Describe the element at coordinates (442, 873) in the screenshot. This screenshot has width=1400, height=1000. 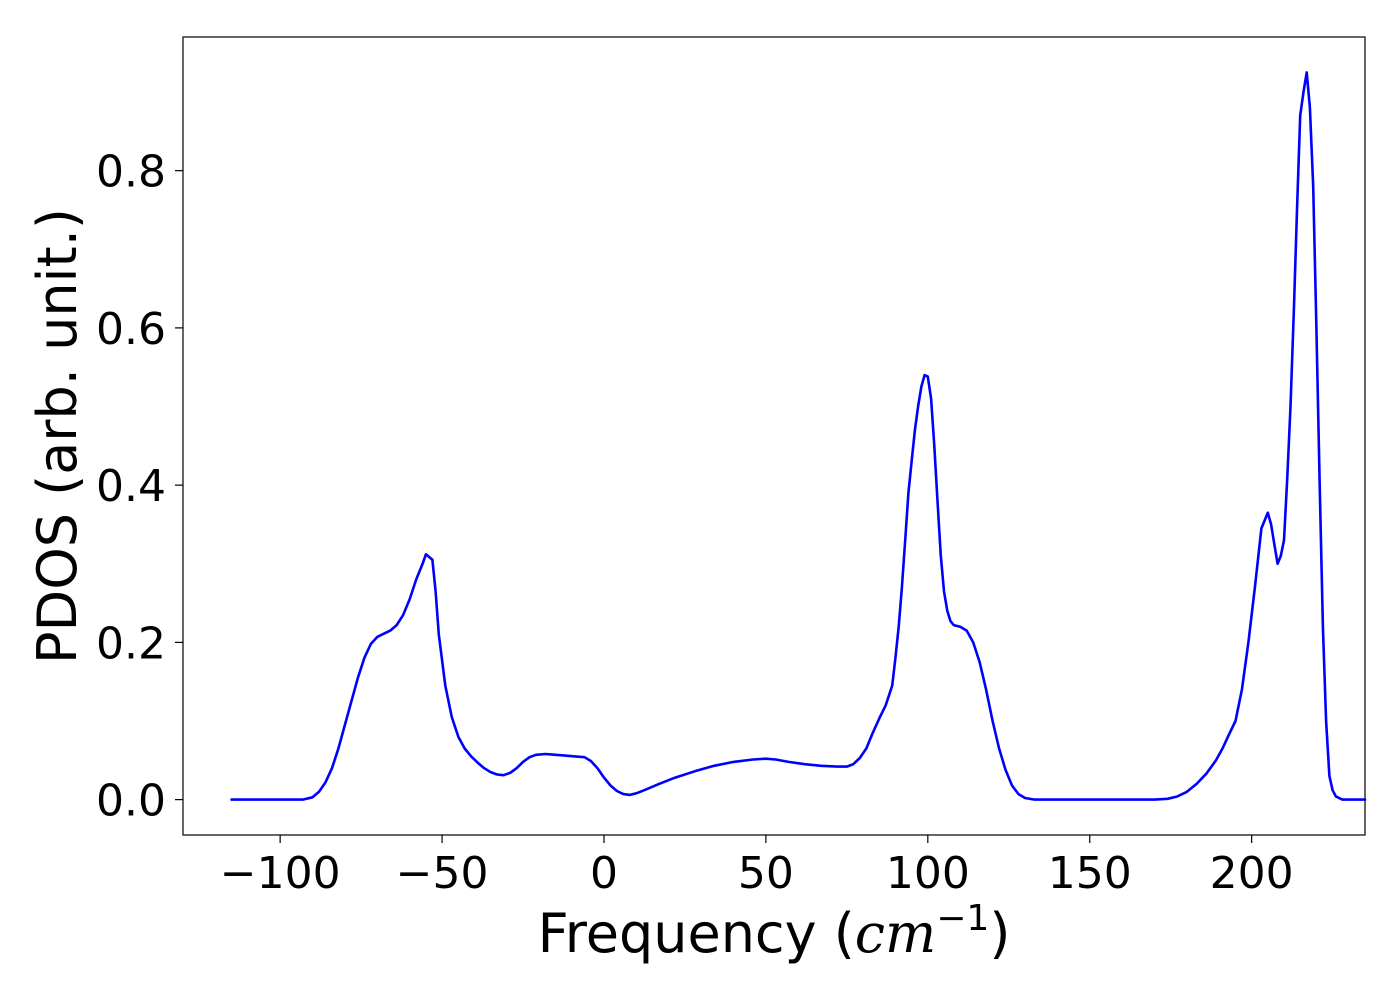
I see `x-tick-label: −50` at that location.